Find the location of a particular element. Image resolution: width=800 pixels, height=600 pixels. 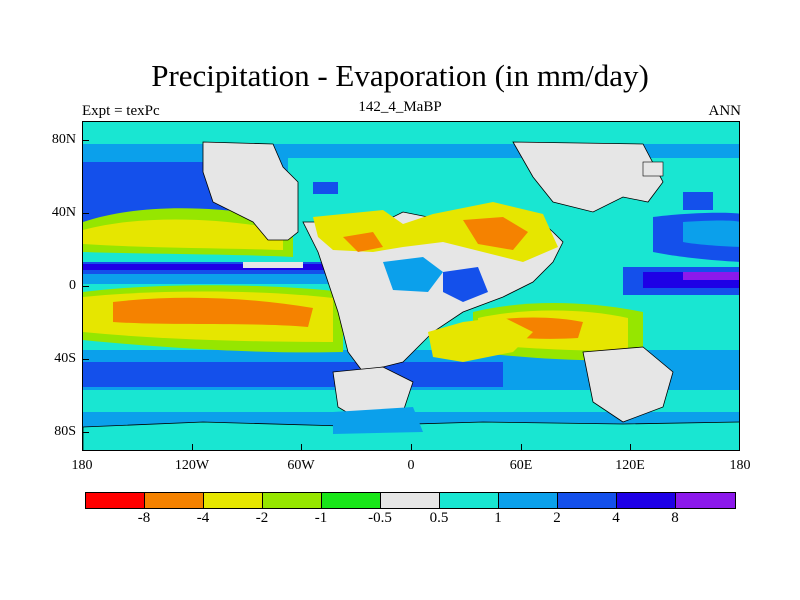

lat-label-40s: 40S is located at coordinates (65, 358).